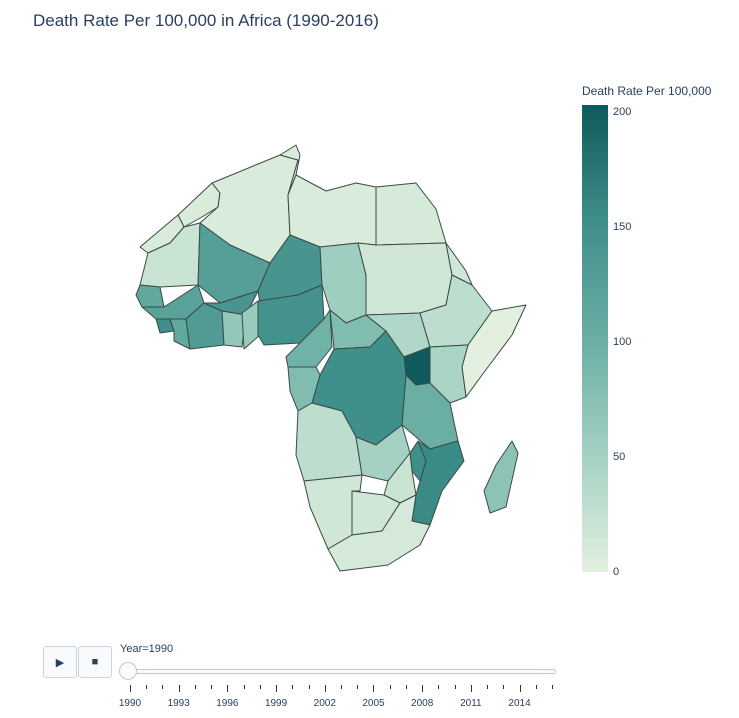 This screenshot has width=739, height=718. What do you see at coordinates (234, 329) in the screenshot?
I see `region-ghana` at bounding box center [234, 329].